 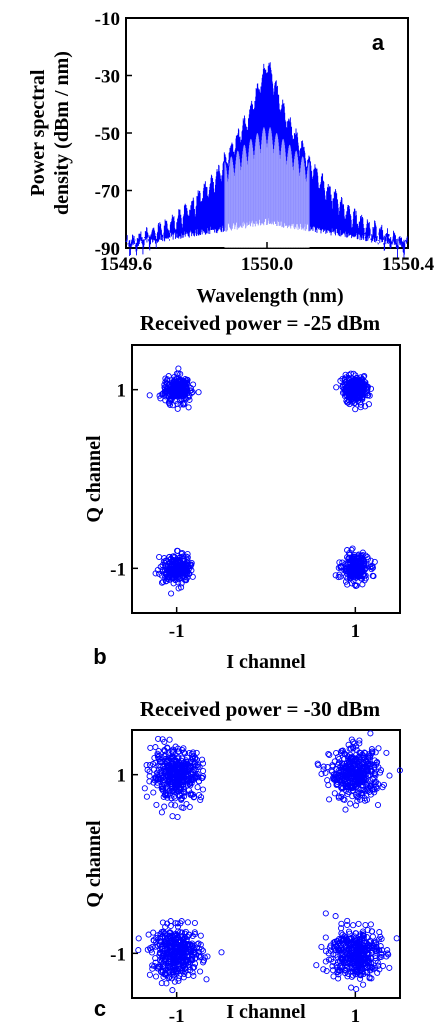 I want to click on spectrum-y-tick-label: -90, so click(x=107, y=249).